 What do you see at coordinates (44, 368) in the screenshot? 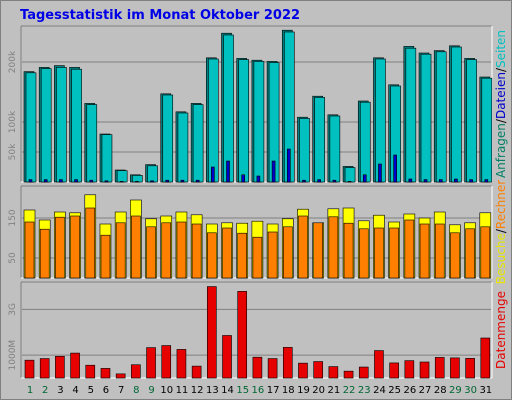
I see `bar-datenmenge-day-2: Datenmenge 2: 850` at bounding box center [44, 368].